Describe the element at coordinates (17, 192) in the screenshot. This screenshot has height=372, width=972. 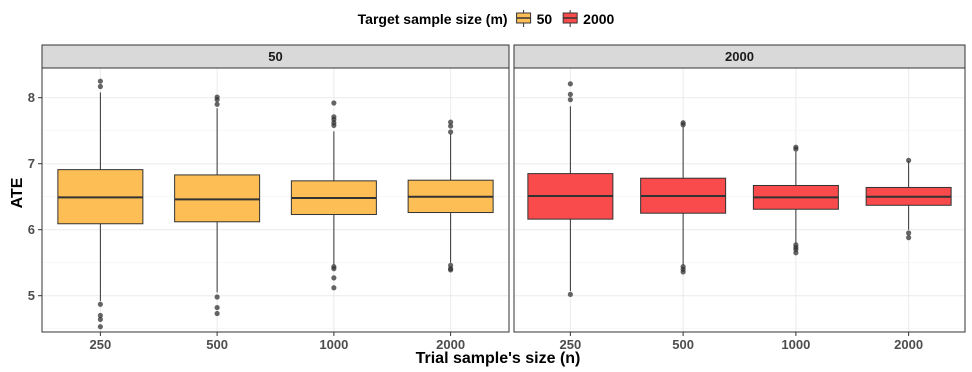
I see `y-axis-title: ATE` at that location.